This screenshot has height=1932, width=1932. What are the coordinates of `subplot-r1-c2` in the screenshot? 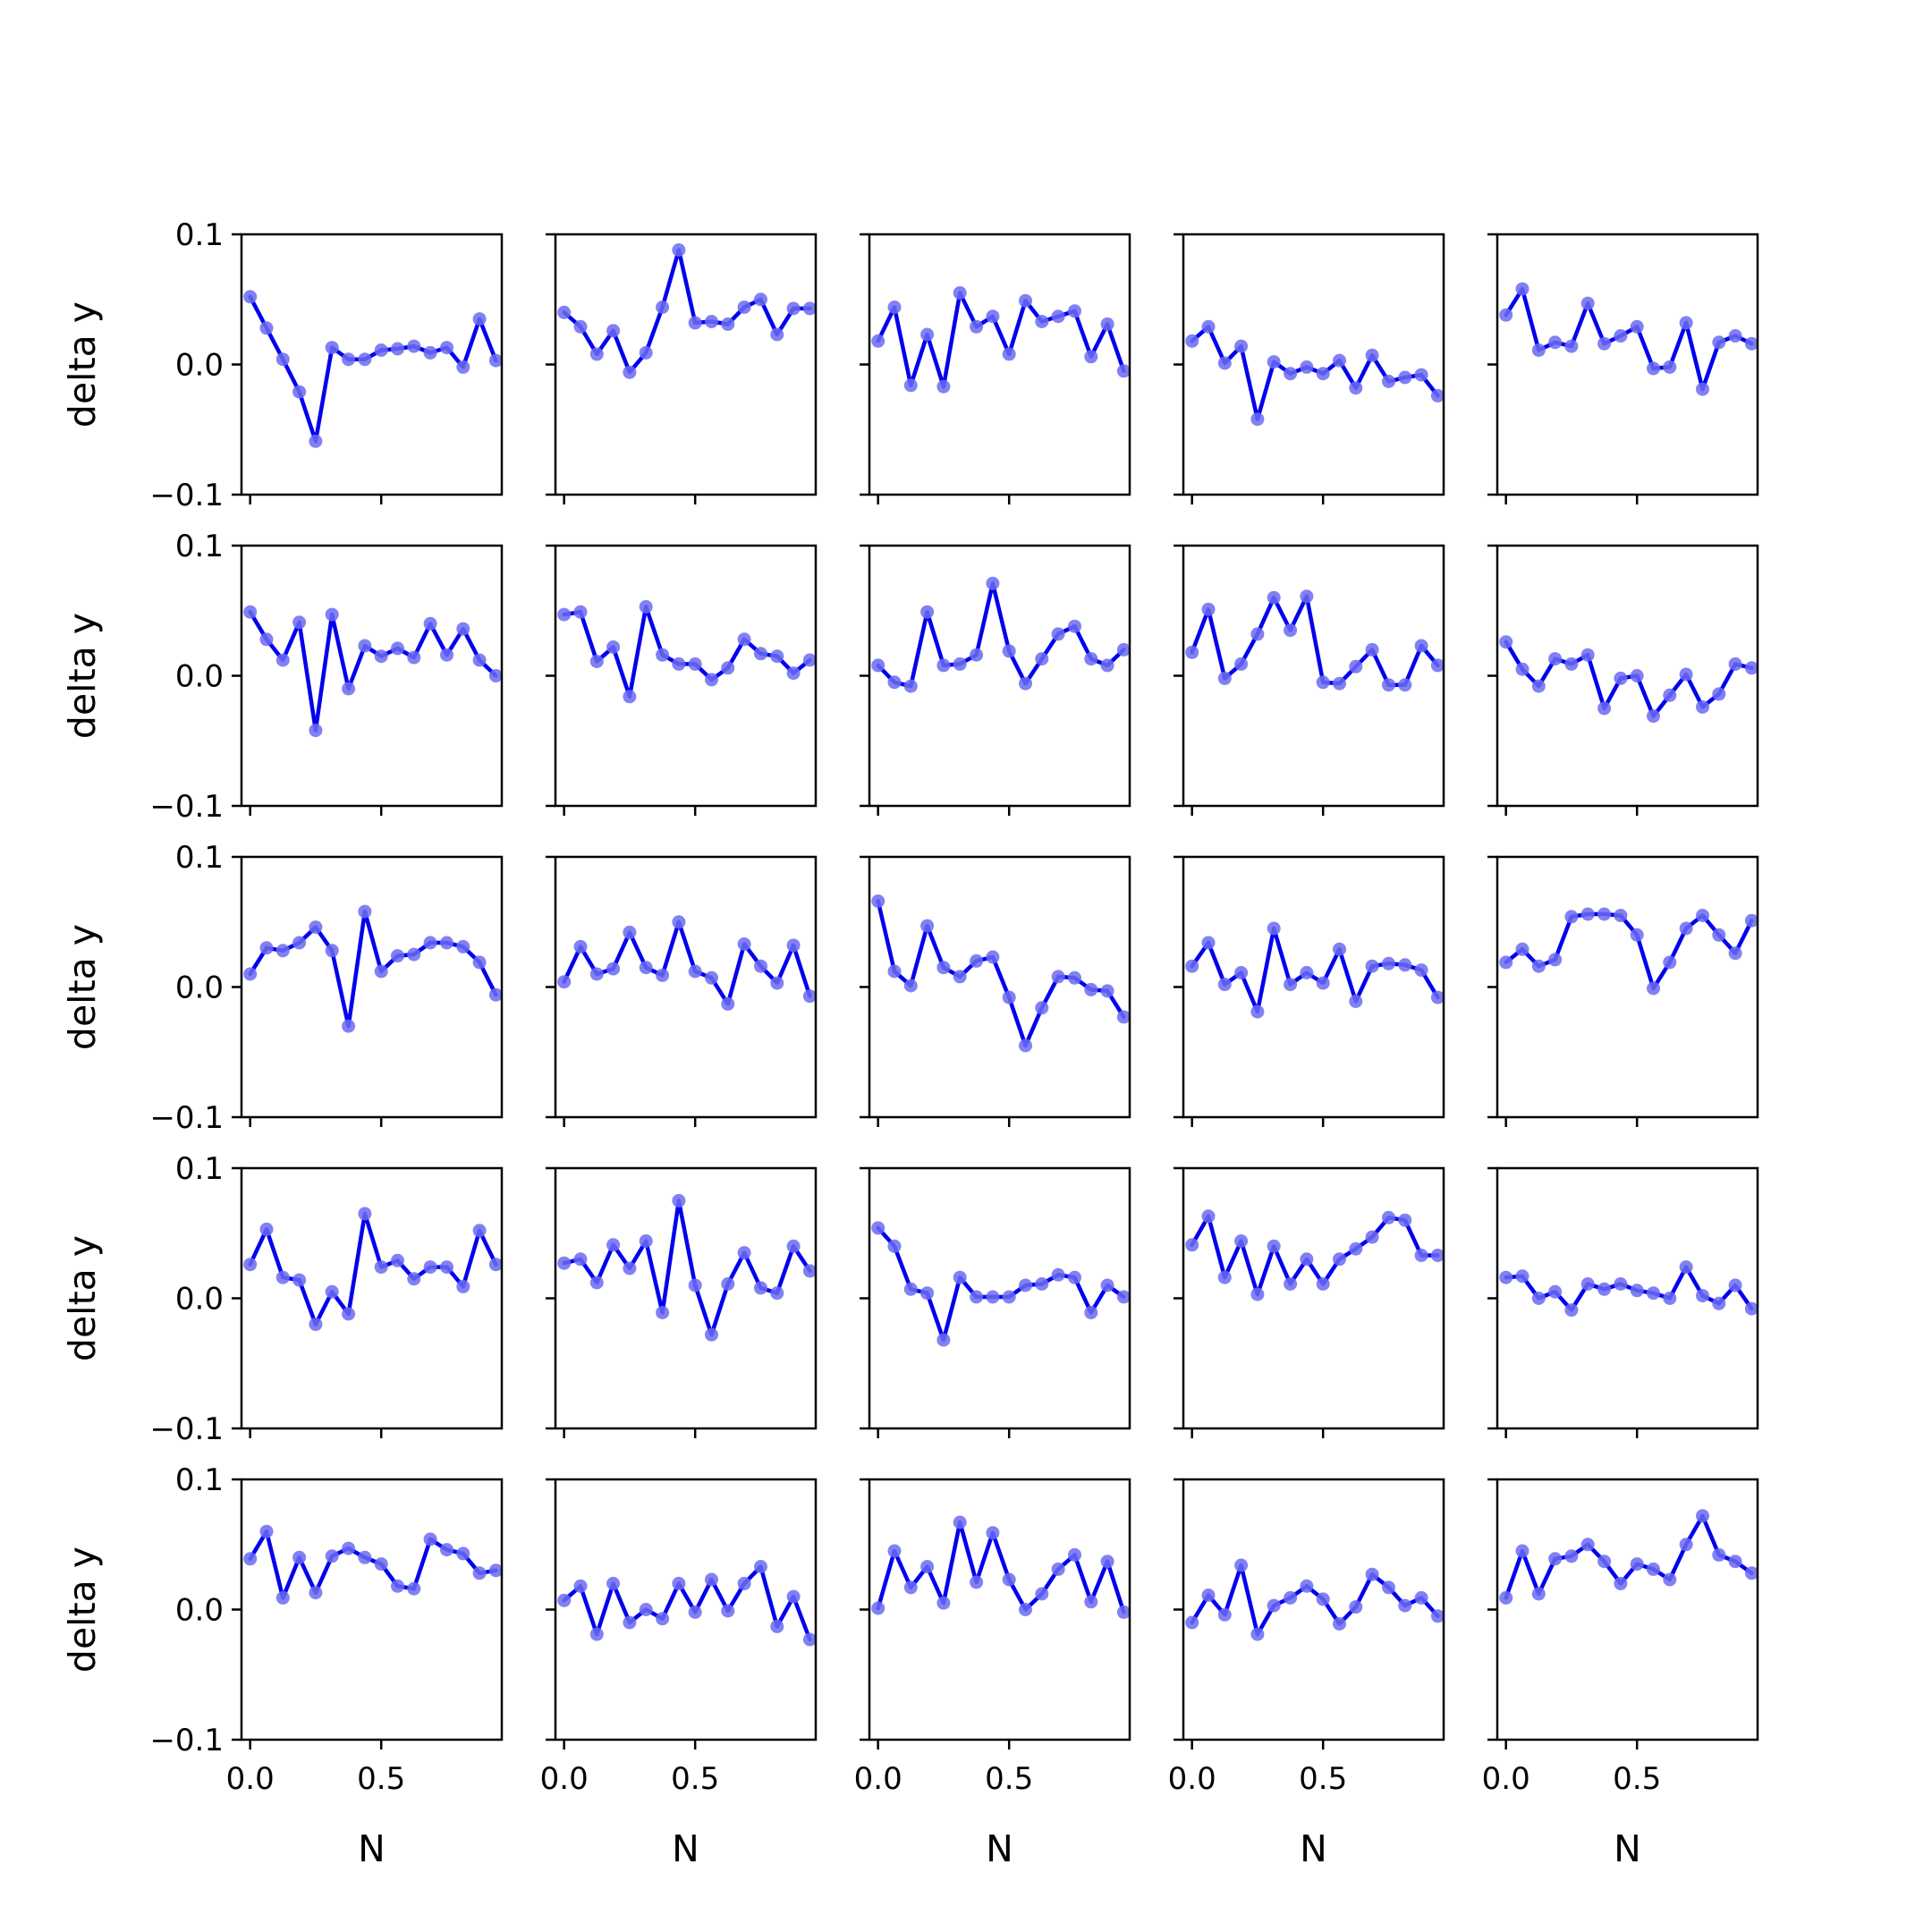 It's located at (682, 368).